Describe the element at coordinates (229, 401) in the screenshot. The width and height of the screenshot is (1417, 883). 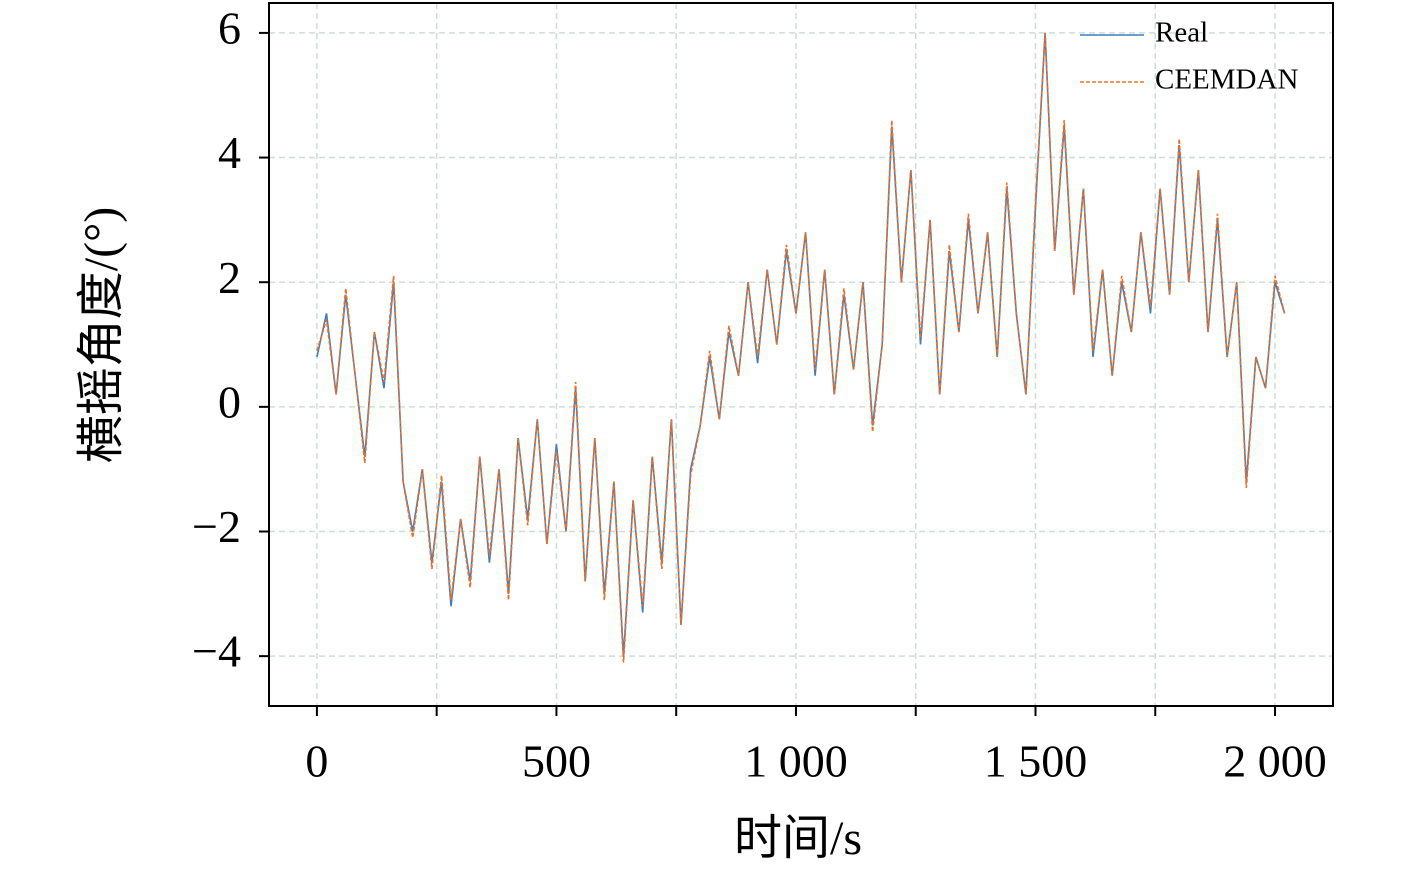
I see `y-tick-label: 0` at that location.